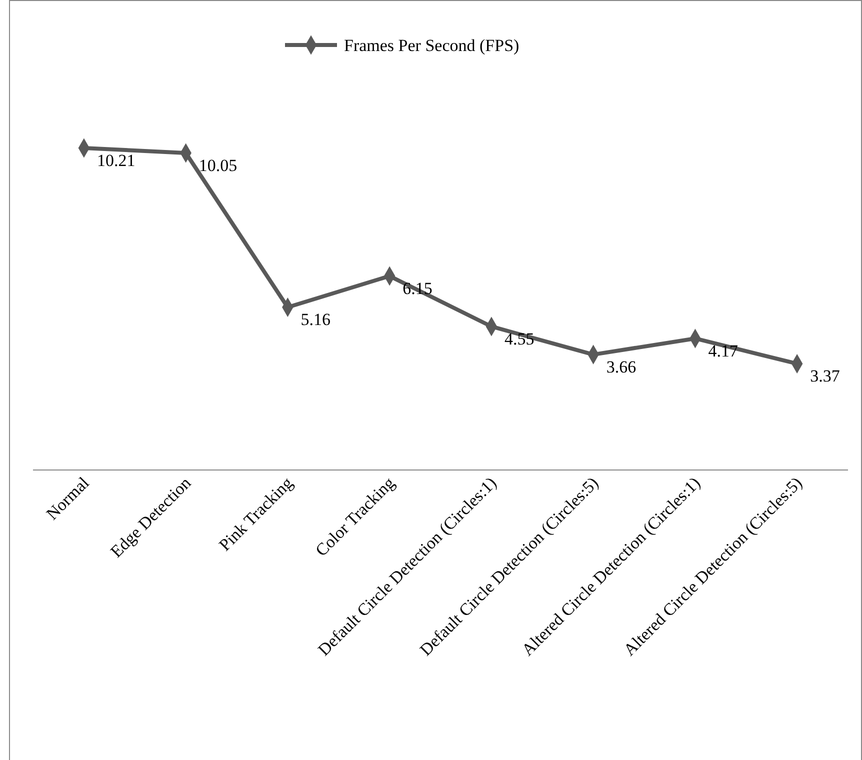 The image size is (862, 760). Describe the element at coordinates (116, 160) in the screenshot. I see `data-label: 10.21` at that location.